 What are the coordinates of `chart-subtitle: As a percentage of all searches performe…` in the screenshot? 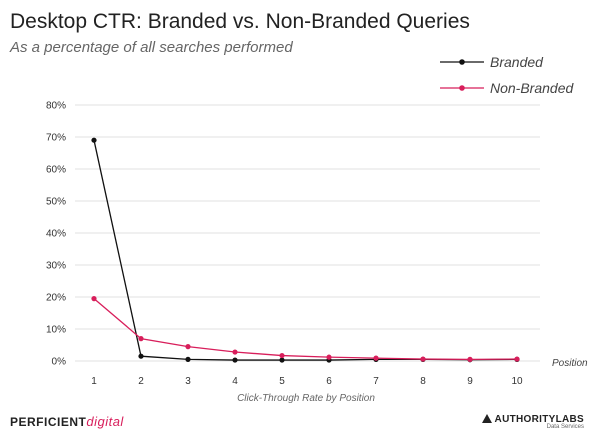 It's located at (151, 47).